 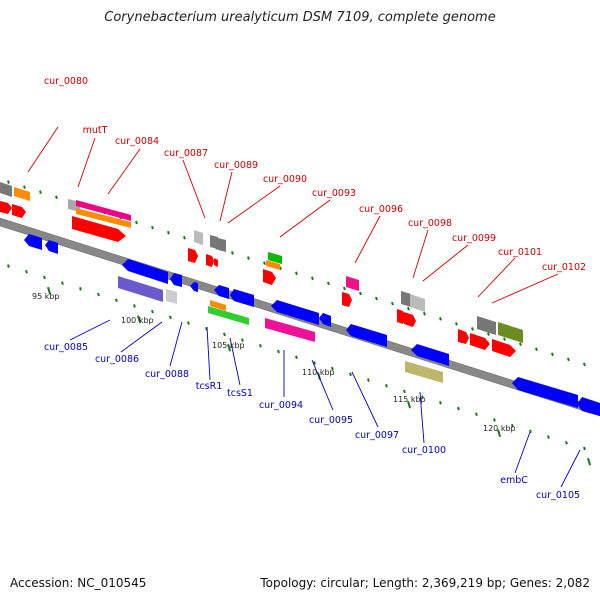 What do you see at coordinates (520, 252) in the screenshot?
I see `gene-label: cur_0101` at bounding box center [520, 252].